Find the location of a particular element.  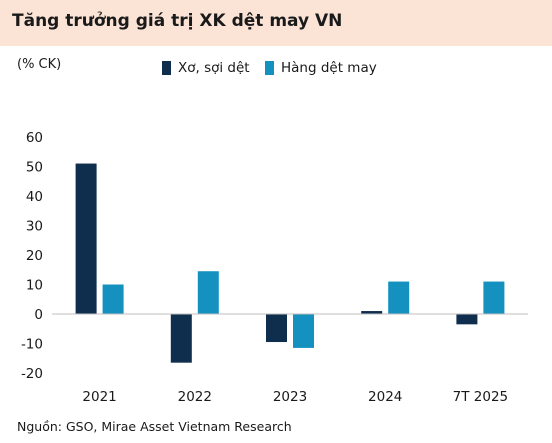

y-tick-label: 30 is located at coordinates (34, 227).